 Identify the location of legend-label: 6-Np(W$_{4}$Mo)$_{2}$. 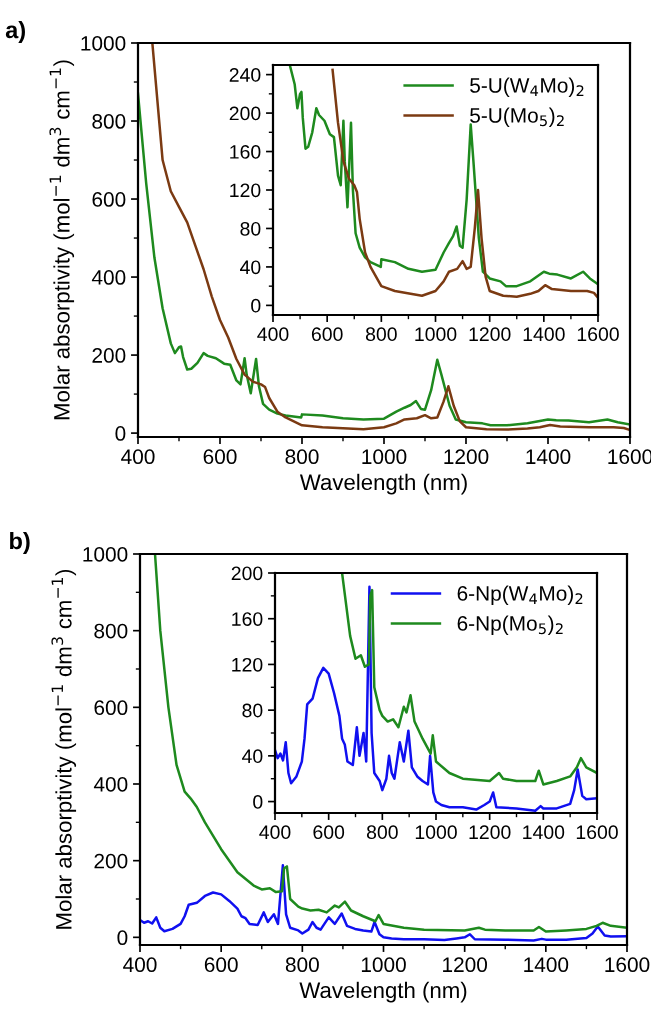
(520, 595).